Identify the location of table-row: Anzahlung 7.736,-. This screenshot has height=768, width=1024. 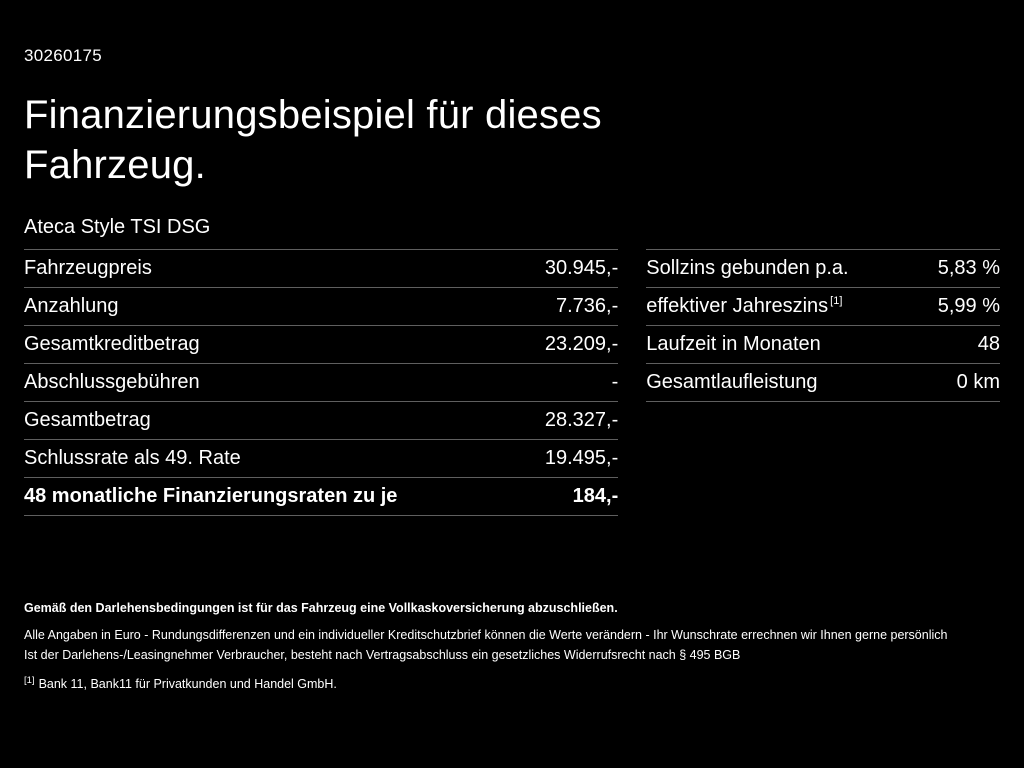
(321, 306).